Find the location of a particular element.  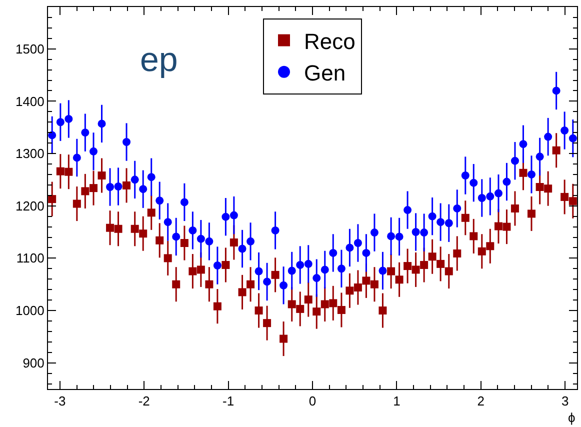

y-tick-label: 1100 is located at coordinates (30, 258).